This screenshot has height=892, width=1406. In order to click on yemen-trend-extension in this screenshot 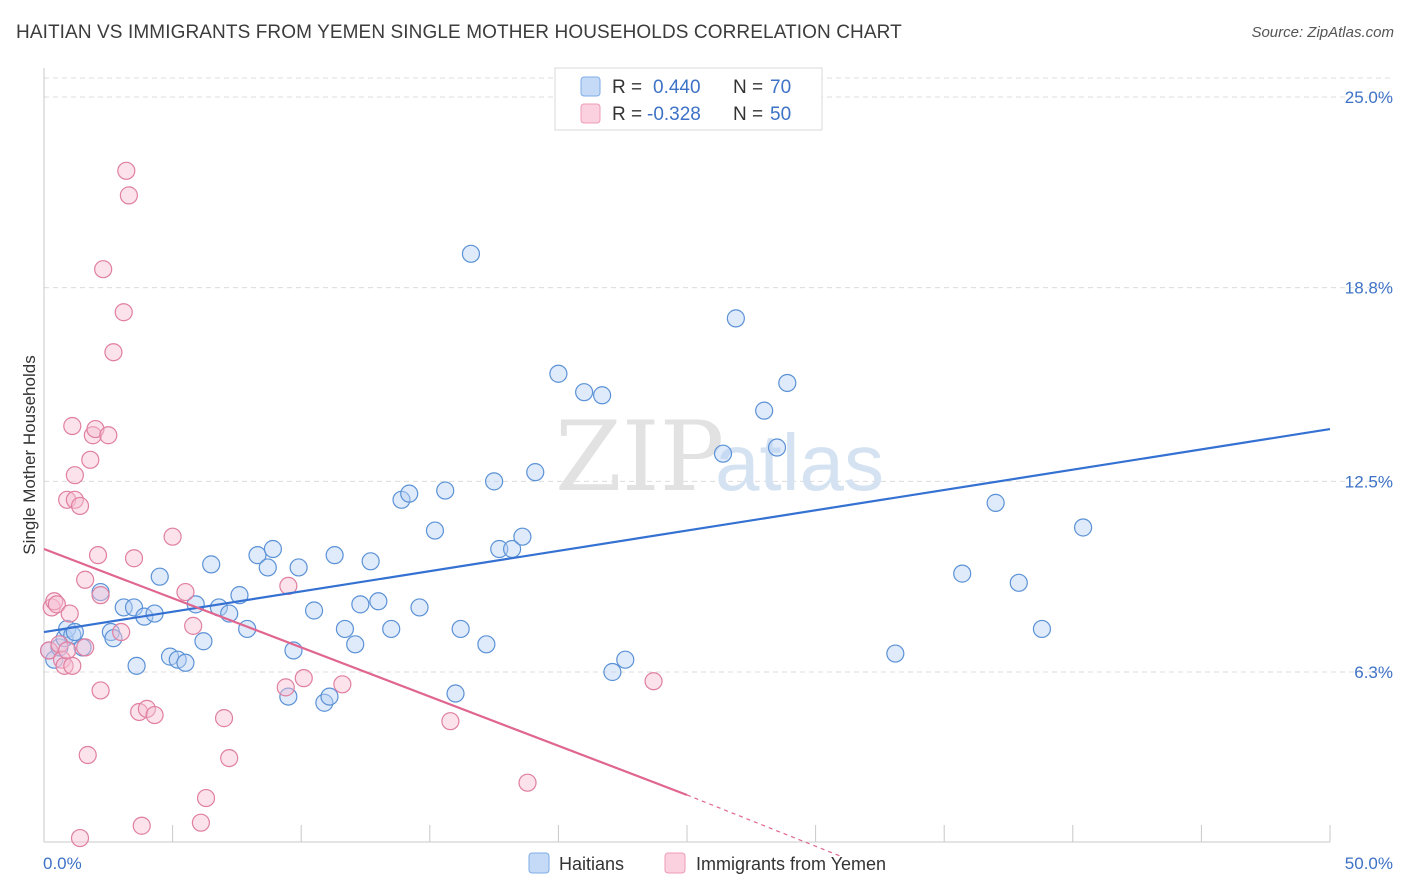, I will do `click(764, 826)`.